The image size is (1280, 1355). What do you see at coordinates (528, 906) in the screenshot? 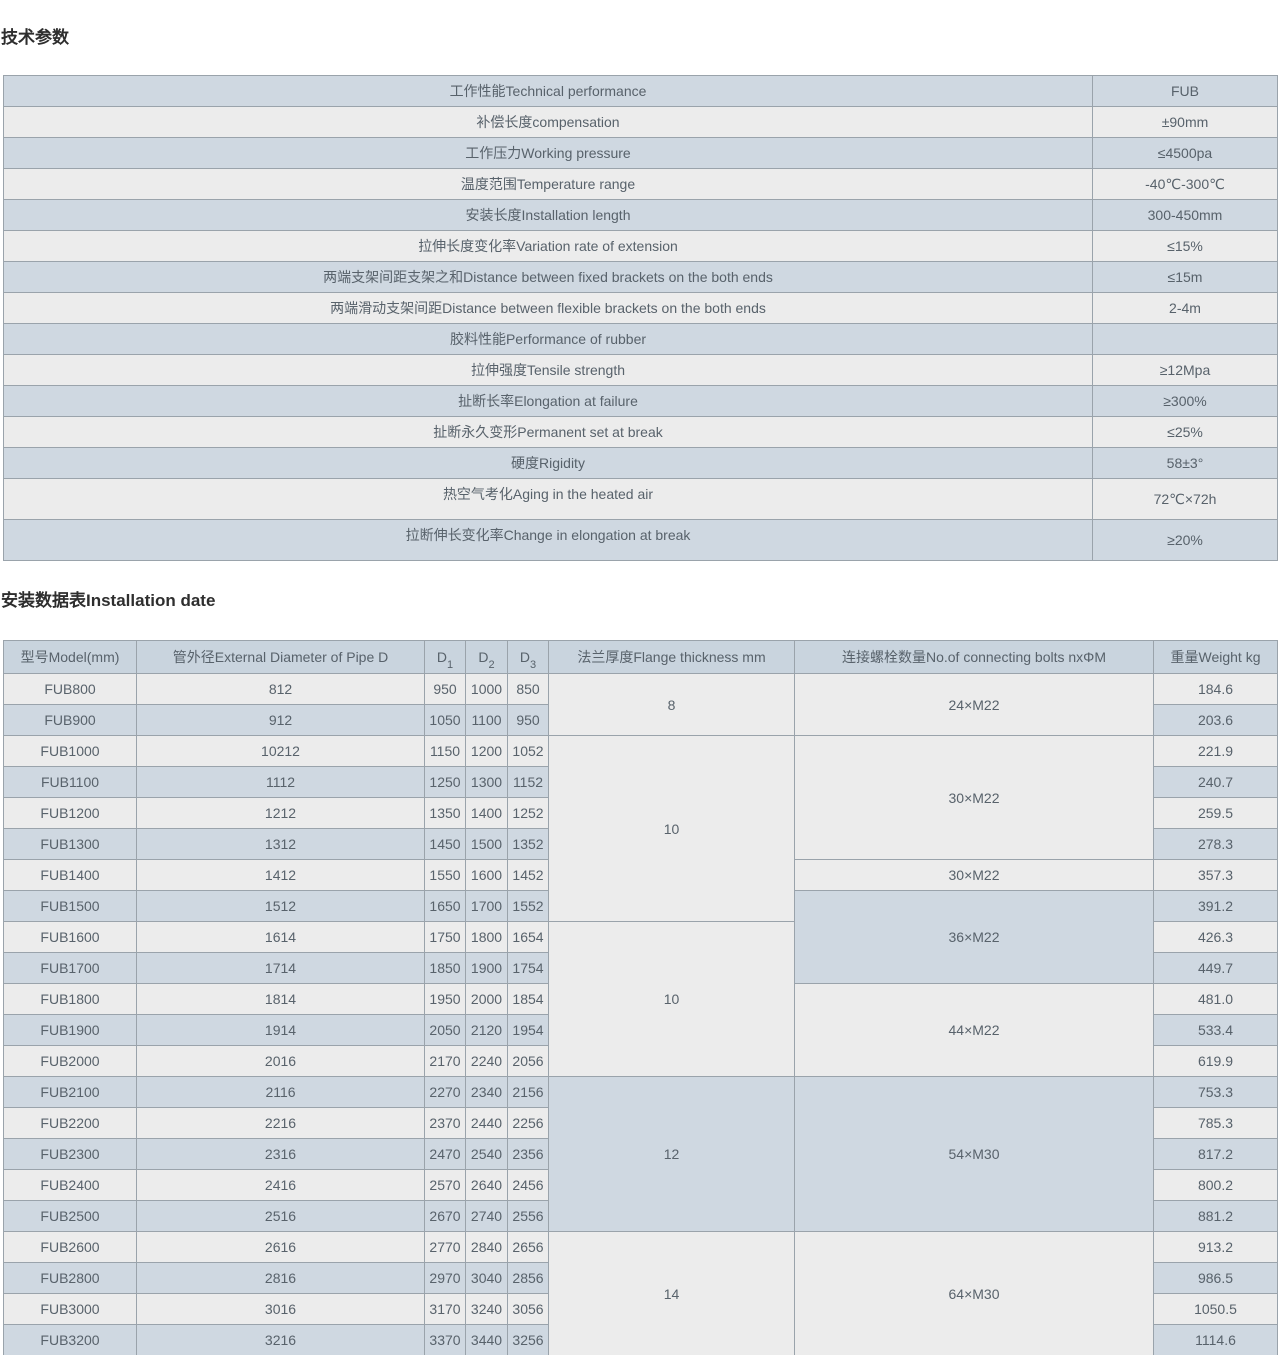
I see `d3-cell: 1552` at bounding box center [528, 906].